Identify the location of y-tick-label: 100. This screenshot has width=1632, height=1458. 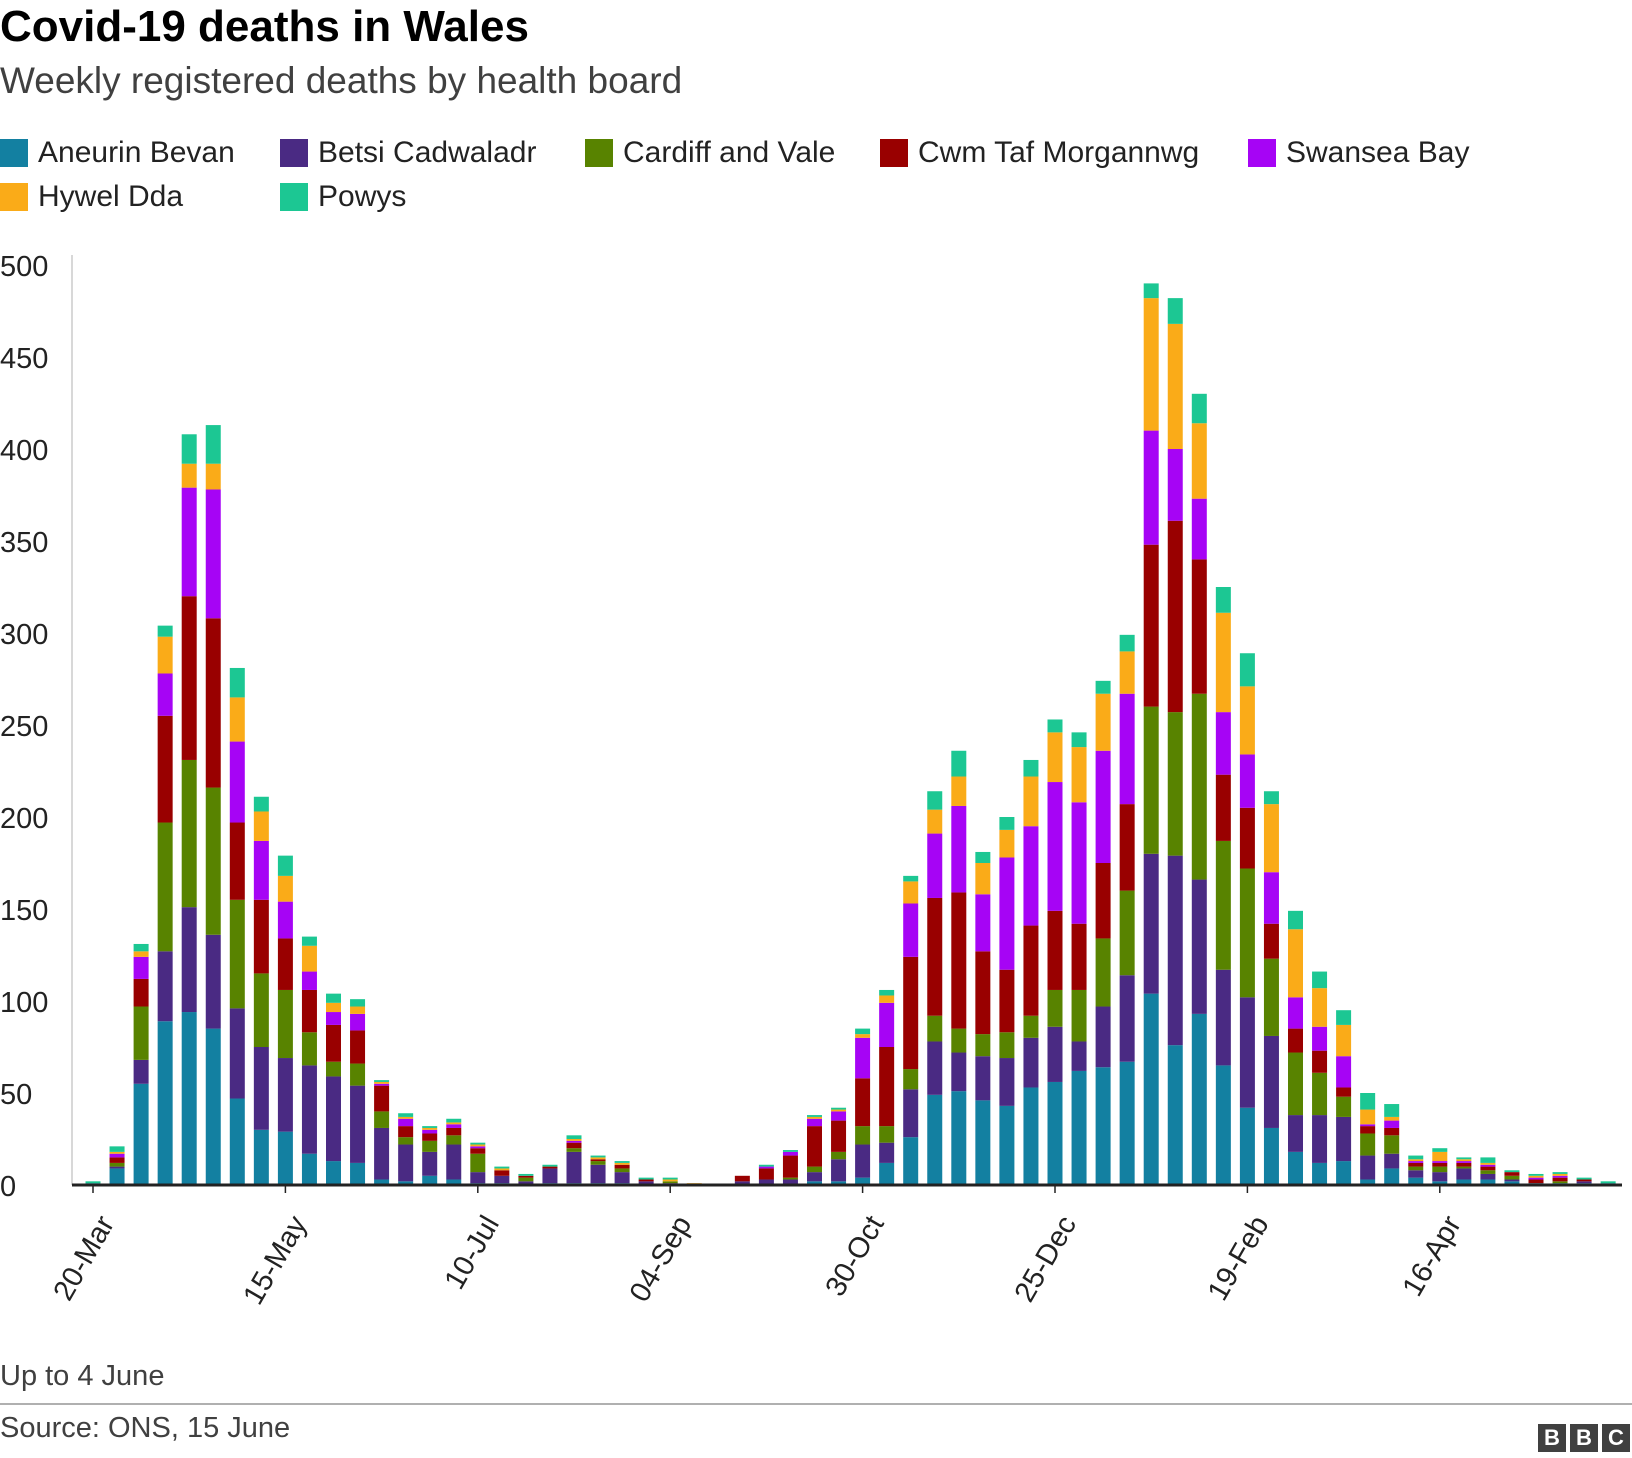
(24, 1003).